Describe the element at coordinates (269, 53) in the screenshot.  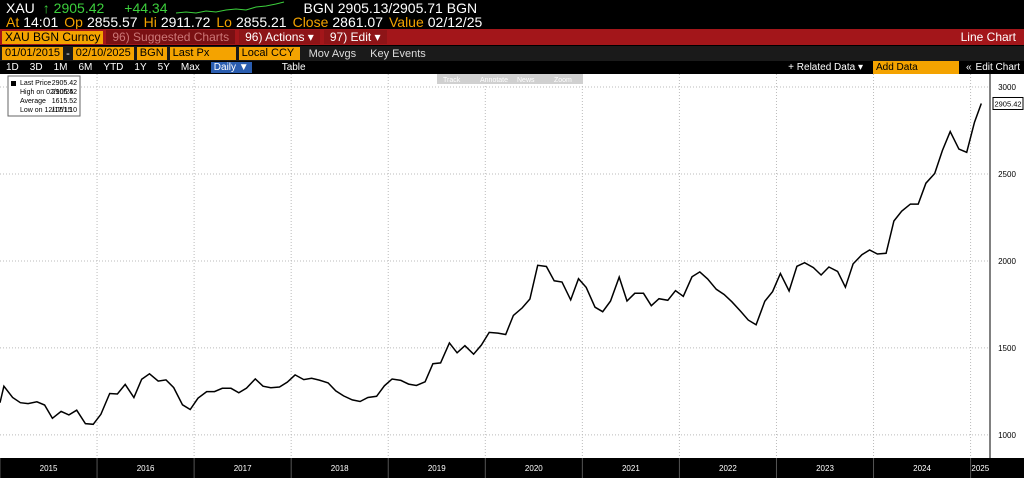
I see `currency: Local CCY` at that location.